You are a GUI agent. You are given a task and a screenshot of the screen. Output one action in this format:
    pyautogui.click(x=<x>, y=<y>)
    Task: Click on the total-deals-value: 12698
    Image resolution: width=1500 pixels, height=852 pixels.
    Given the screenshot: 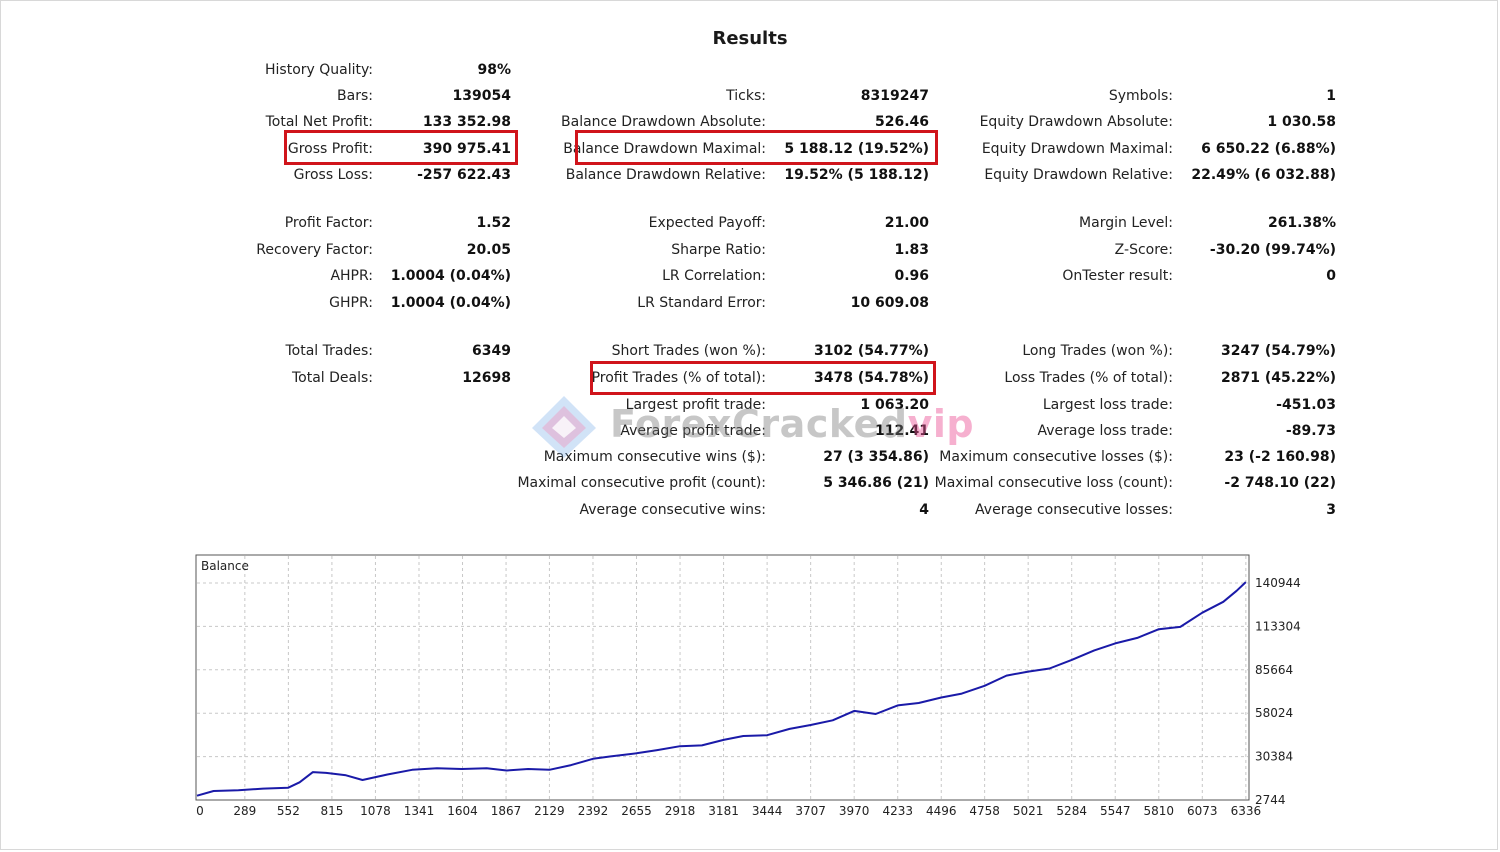 What is the action you would take?
    pyautogui.click(x=486, y=378)
    